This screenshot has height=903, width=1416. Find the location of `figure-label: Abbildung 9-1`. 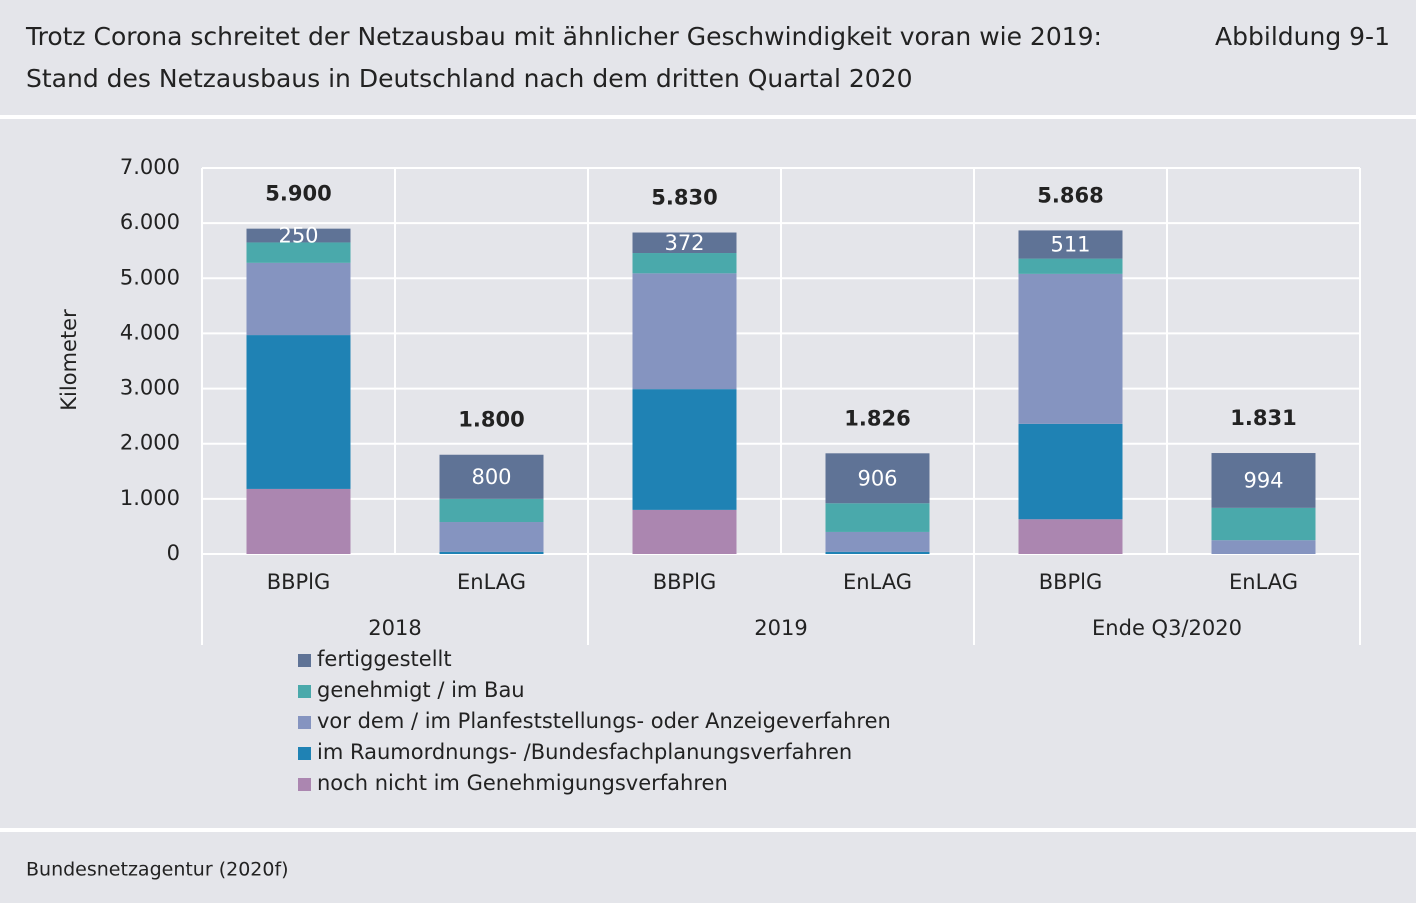

figure-label: Abbildung 9-1 is located at coordinates (1302, 36).